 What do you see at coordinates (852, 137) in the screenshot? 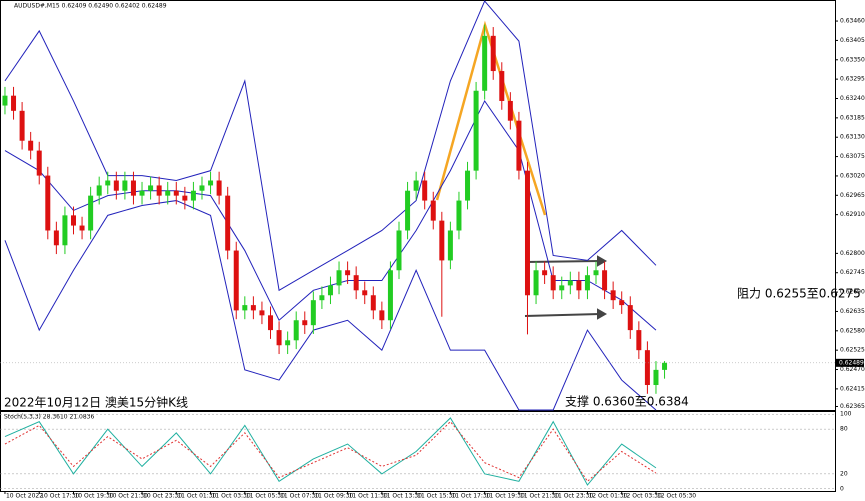
I see `y-tick-label: 0.63130` at bounding box center [852, 137].